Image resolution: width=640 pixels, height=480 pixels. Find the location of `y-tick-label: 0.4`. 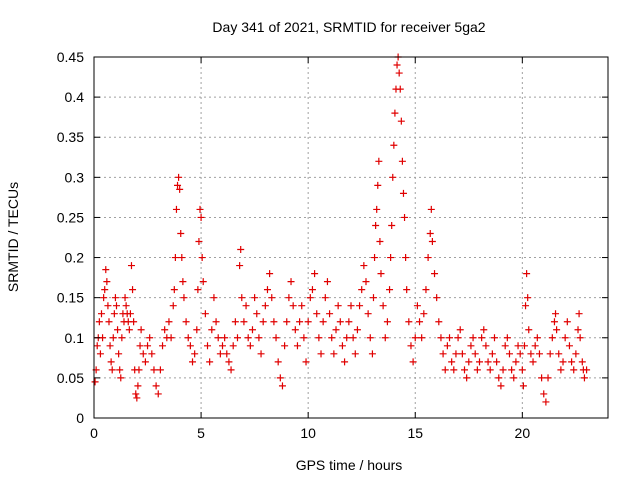

y-tick-label: 0.4 is located at coordinates (75, 97).